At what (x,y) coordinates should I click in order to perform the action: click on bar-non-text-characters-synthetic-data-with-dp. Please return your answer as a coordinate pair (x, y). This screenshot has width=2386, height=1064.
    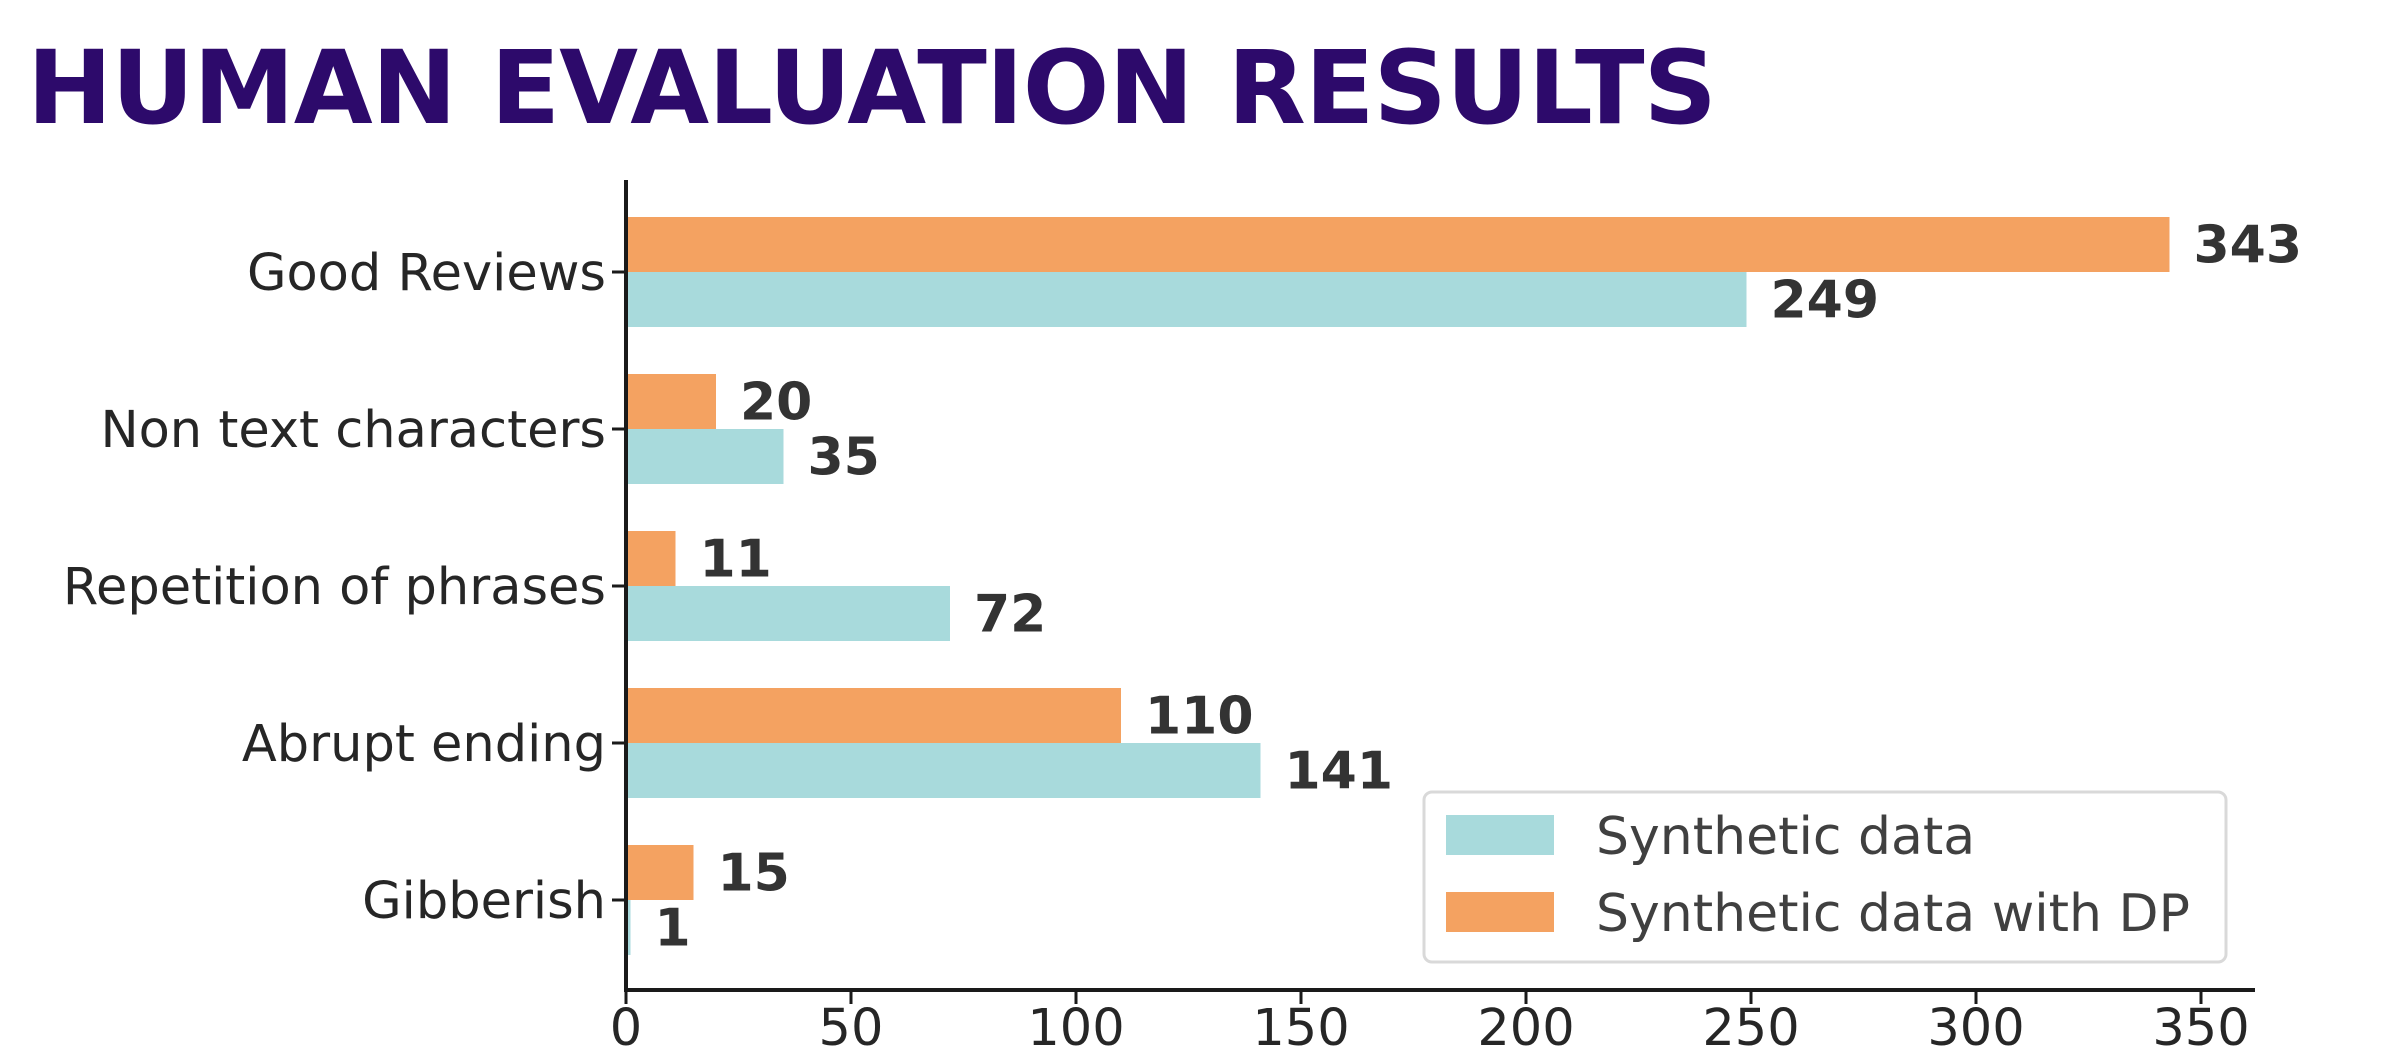
    Looking at the image, I should click on (671, 401).